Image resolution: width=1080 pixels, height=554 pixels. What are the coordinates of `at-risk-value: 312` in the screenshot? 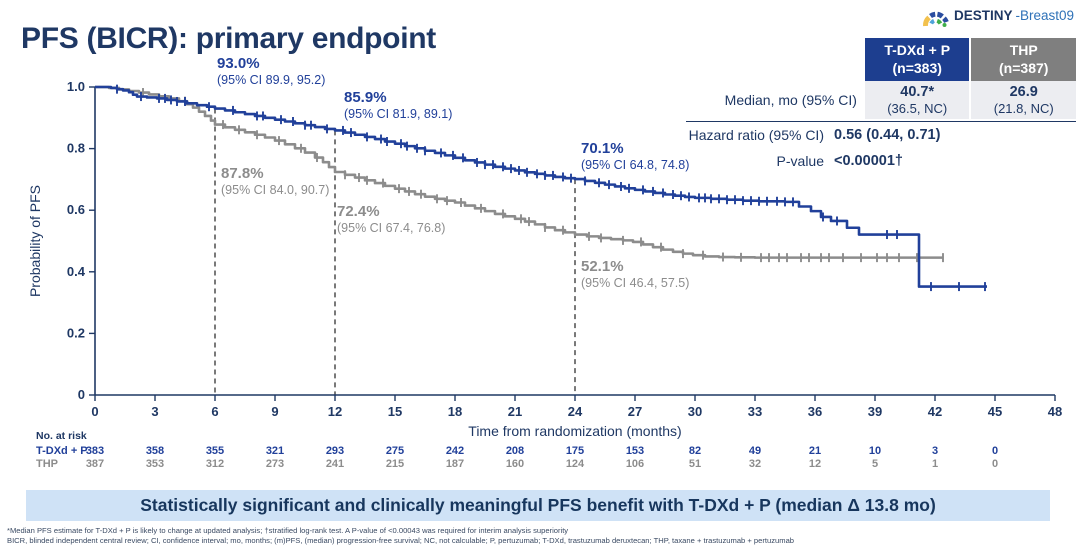 It's located at (215, 464).